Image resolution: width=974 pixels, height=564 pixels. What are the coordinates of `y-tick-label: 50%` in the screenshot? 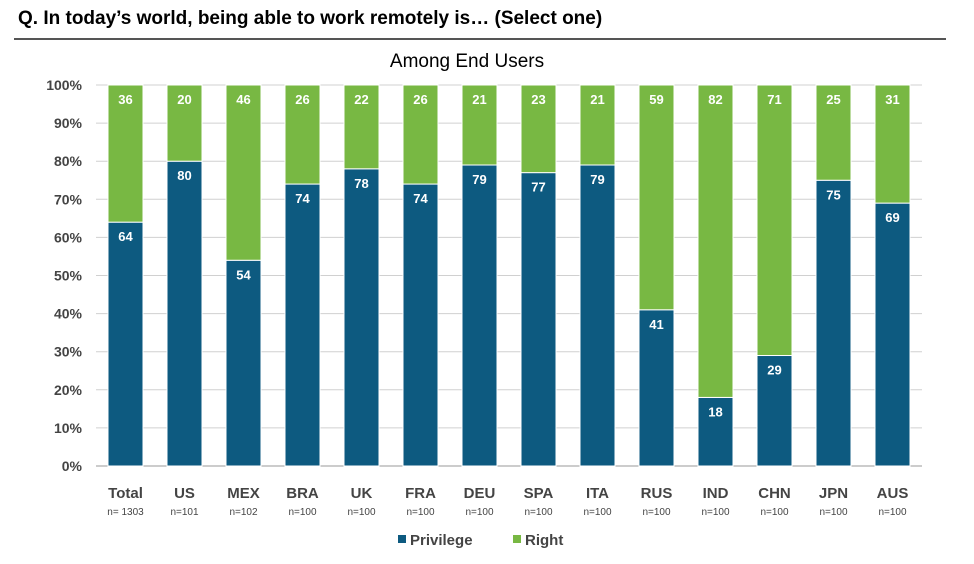 It's located at (68, 276).